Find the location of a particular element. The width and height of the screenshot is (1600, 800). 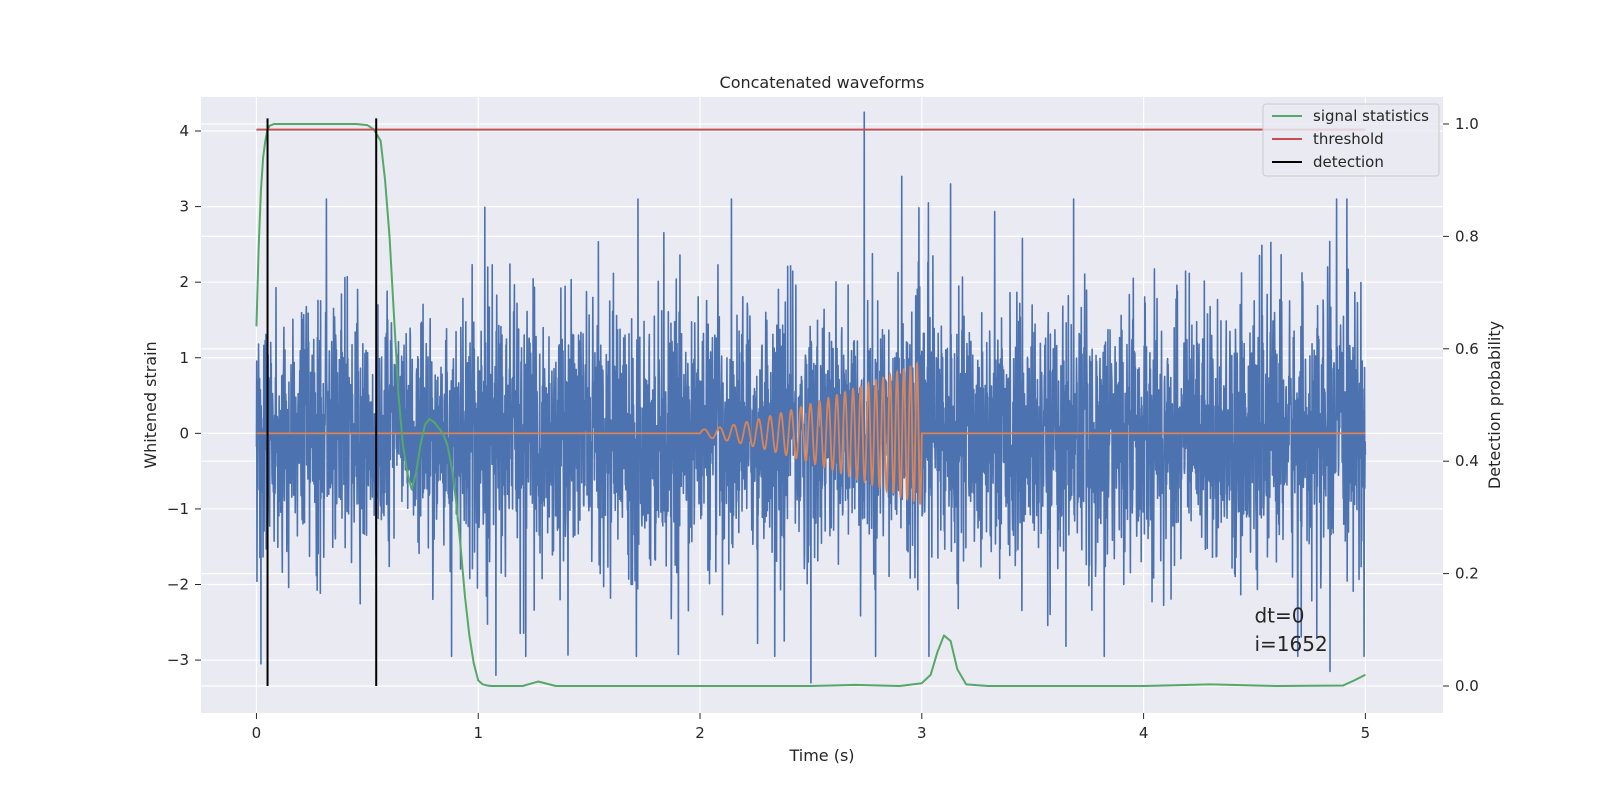

legend: signal statistics threshold detection is located at coordinates (1351, 140).